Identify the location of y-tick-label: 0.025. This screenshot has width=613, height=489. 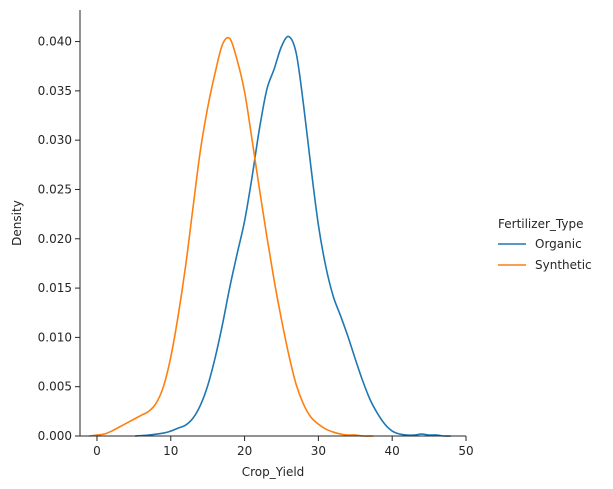
(55, 189).